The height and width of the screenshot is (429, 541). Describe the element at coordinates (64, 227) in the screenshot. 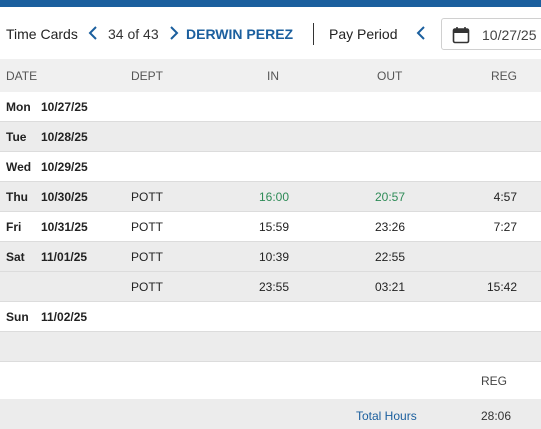

I see `row-date: 10/31/25` at that location.